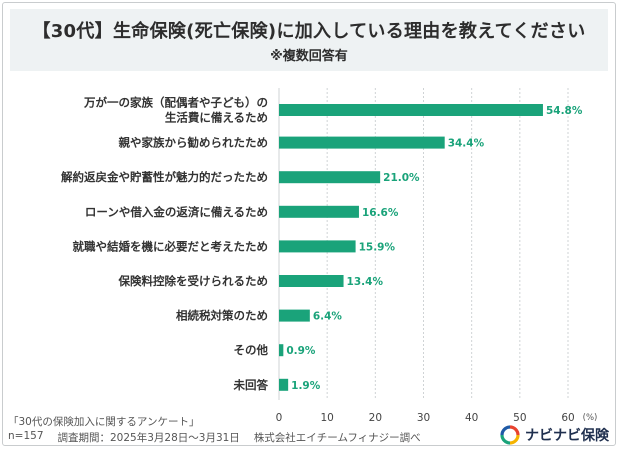  I want to click on category-label: その他, so click(251, 350).